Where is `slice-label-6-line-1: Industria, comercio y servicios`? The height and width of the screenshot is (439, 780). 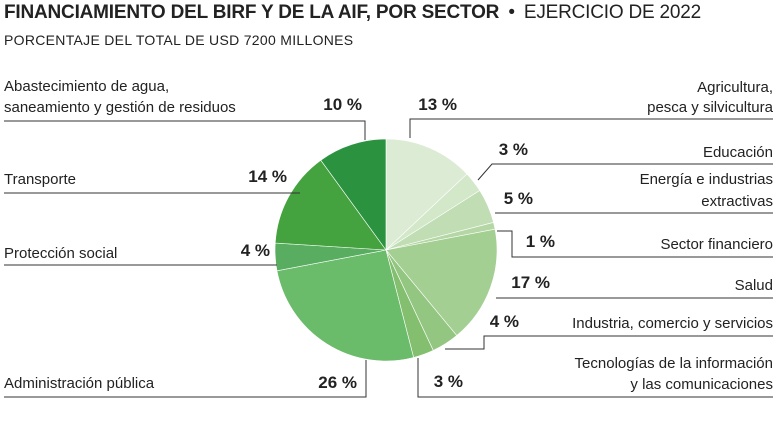 slice-label-6-line-1: Industria, comercio y servicios is located at coordinates (672, 323).